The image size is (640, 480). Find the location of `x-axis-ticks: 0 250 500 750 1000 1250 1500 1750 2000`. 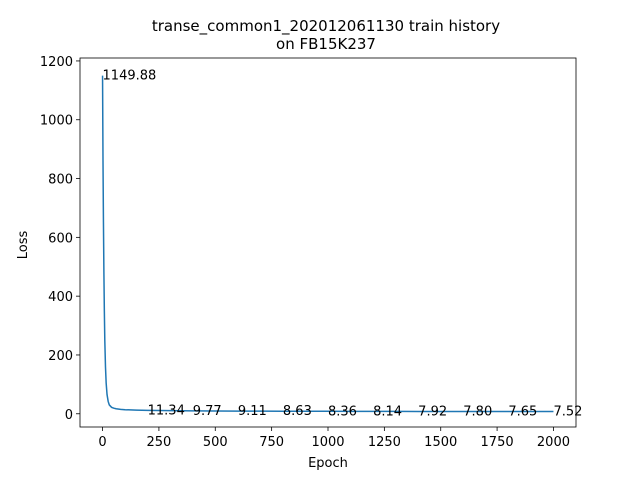

x-axis-ticks: 0 250 500 750 1000 1250 1500 1750 2000 is located at coordinates (334, 438).